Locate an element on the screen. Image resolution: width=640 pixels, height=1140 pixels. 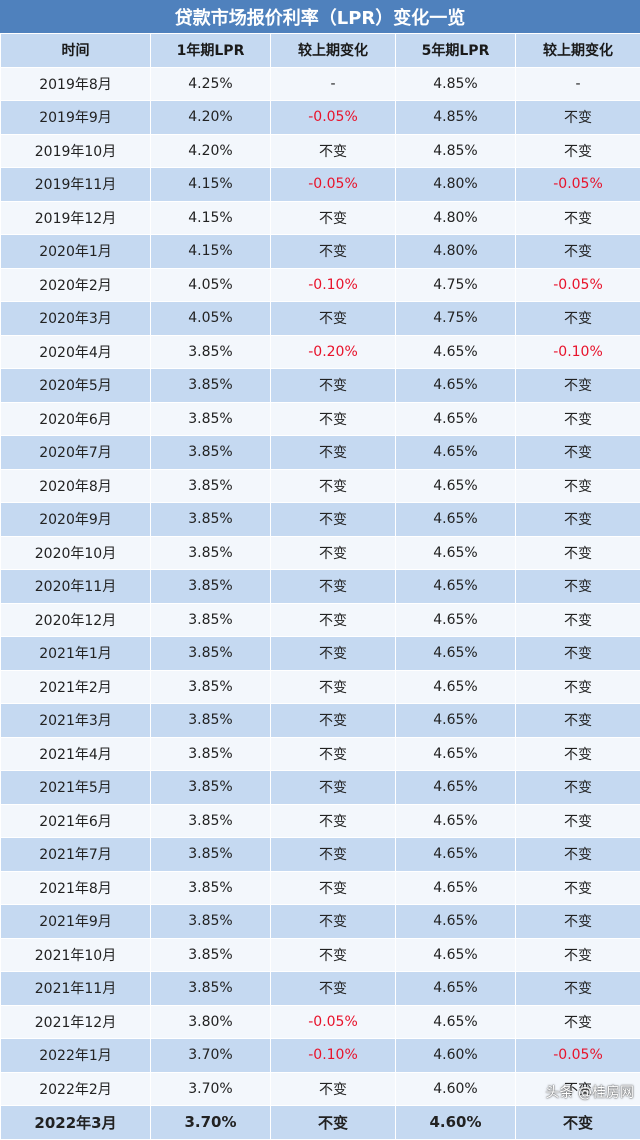
table-title: 贷款市场报价利率（LPR）变化一览 is located at coordinates (320, 16).